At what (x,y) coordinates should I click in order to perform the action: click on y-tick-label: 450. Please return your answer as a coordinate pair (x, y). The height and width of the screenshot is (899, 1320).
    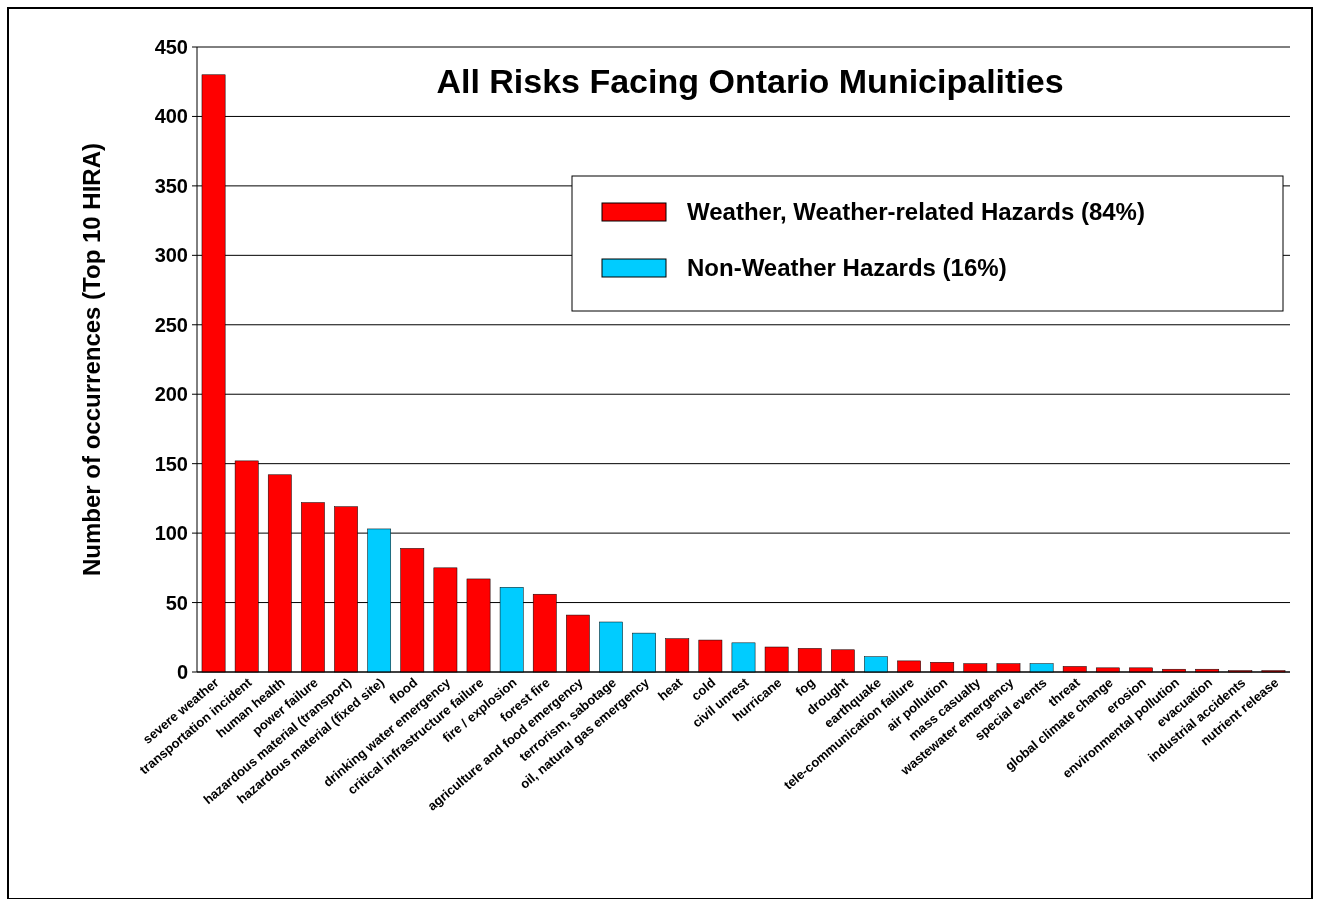
    Looking at the image, I should click on (171, 47).